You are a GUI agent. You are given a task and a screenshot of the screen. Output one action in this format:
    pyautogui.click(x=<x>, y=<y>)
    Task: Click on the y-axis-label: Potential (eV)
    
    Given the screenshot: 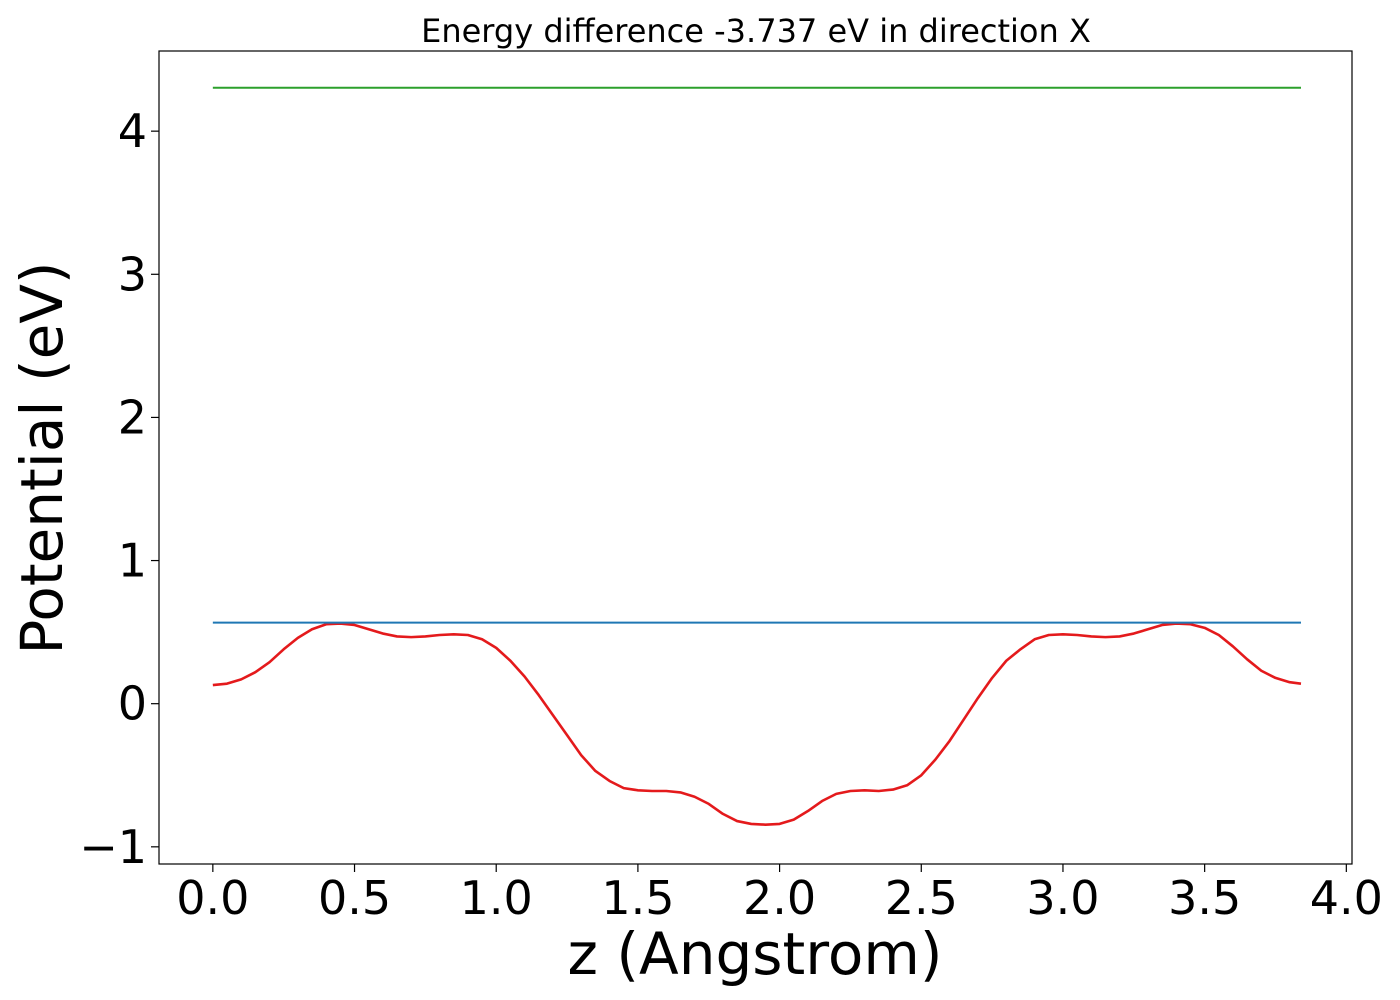 What is the action you would take?
    pyautogui.click(x=42, y=457)
    